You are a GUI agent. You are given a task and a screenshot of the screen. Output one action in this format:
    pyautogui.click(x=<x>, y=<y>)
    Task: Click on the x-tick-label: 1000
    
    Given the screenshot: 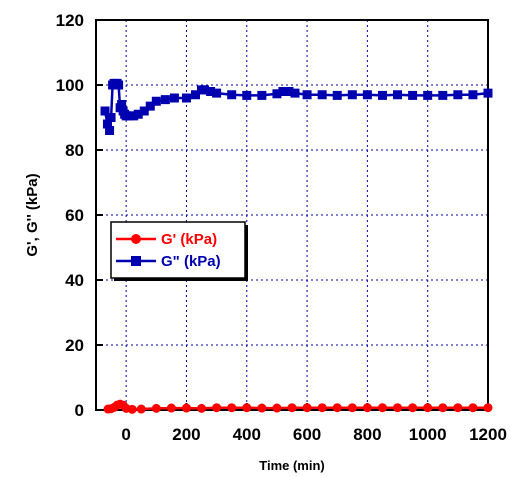 What is the action you would take?
    pyautogui.click(x=428, y=434)
    